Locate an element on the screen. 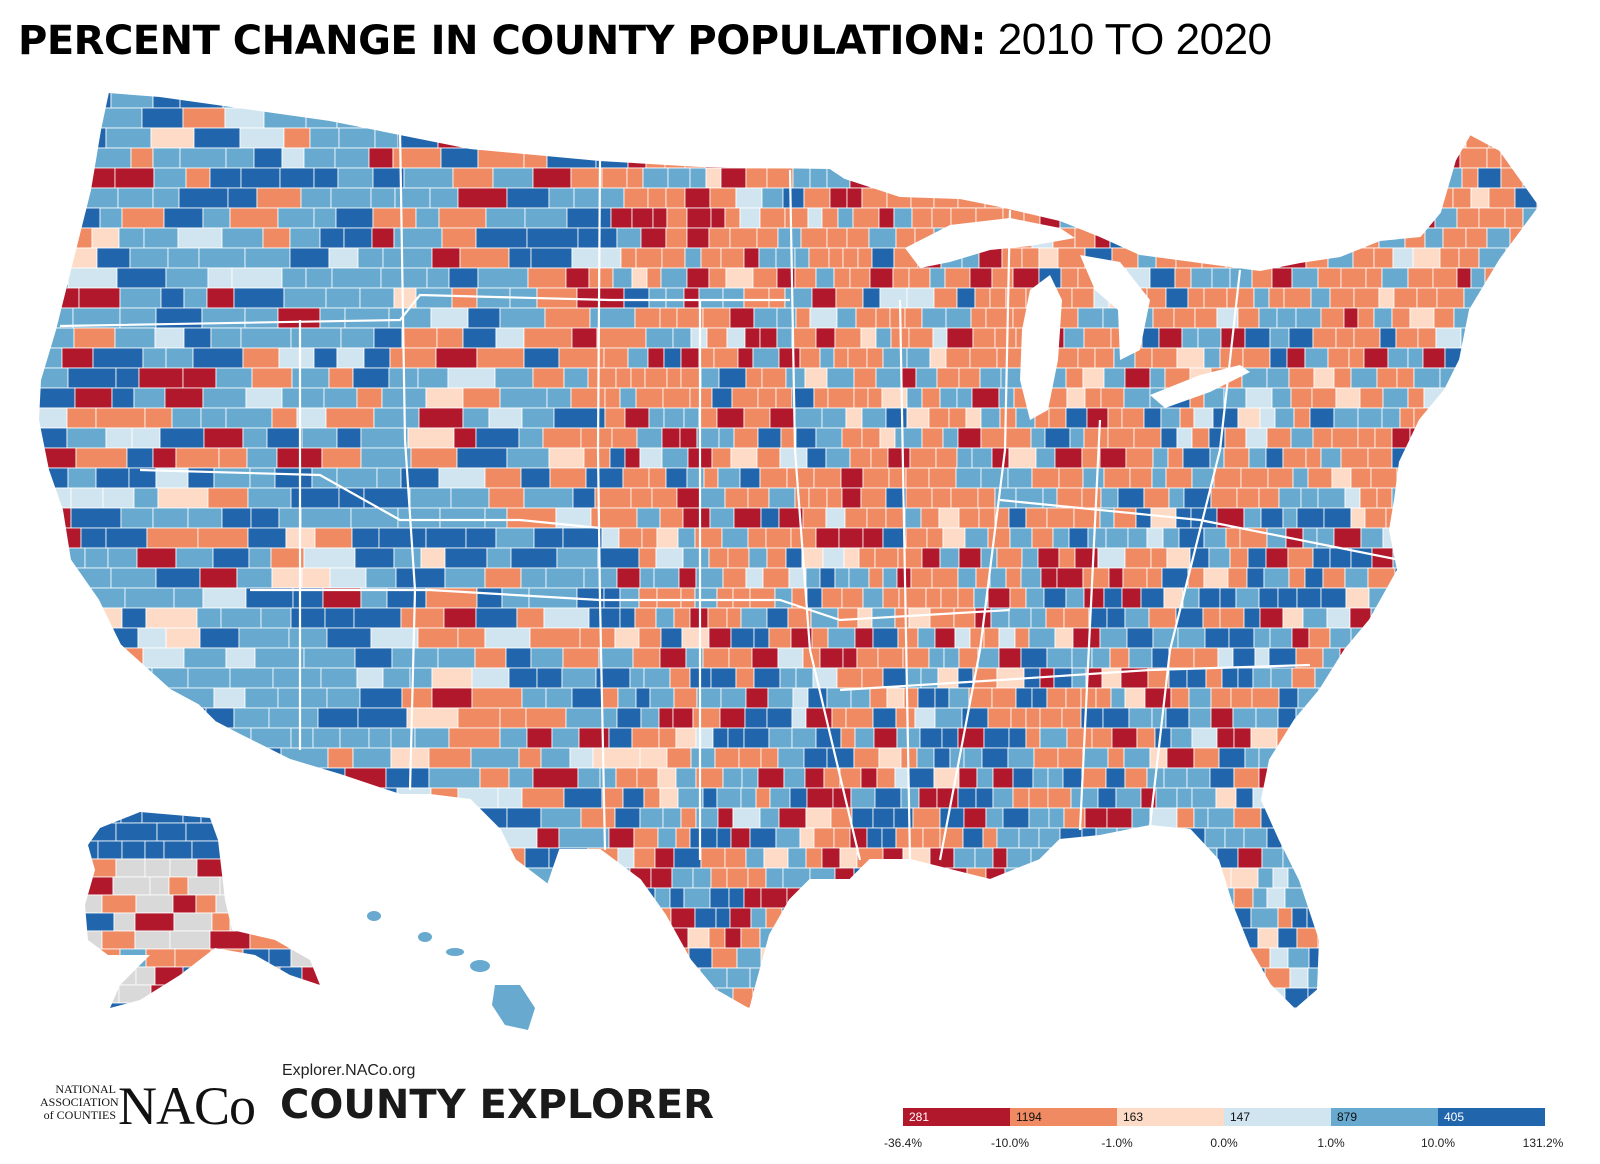  lake-michigan is located at coordinates (1041, 347).